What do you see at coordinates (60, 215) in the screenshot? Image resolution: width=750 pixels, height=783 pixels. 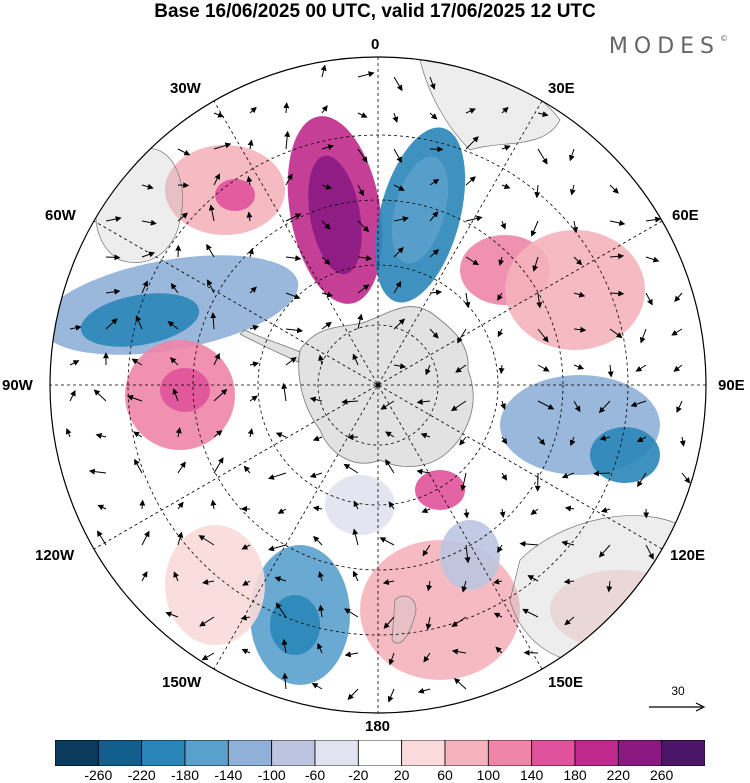 I see `lon-label-60w: 60W` at bounding box center [60, 215].